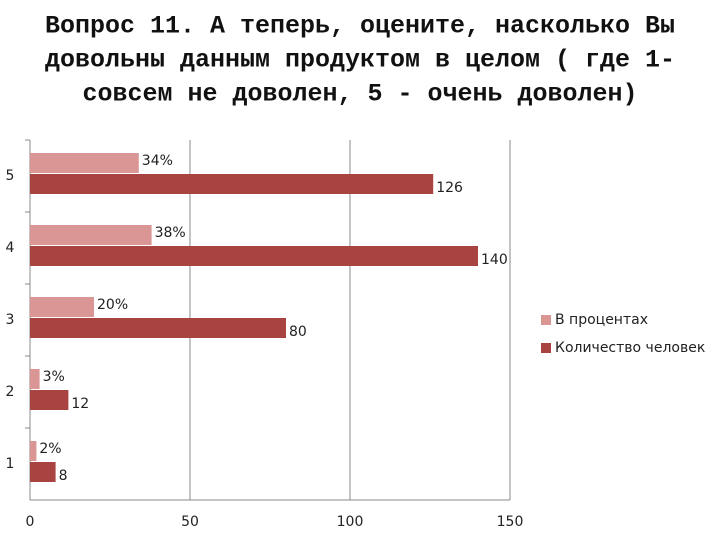 This screenshot has height=540, width=720. Describe the element at coordinates (630, 348) in the screenshot. I see `legend-label: Количество человек` at that location.